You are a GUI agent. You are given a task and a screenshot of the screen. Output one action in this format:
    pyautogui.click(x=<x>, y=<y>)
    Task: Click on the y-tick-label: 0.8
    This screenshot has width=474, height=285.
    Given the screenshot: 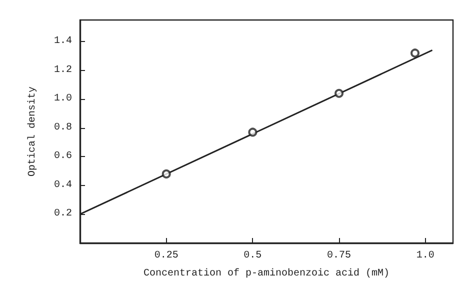 What is the action you would take?
    pyautogui.click(x=63, y=128)
    